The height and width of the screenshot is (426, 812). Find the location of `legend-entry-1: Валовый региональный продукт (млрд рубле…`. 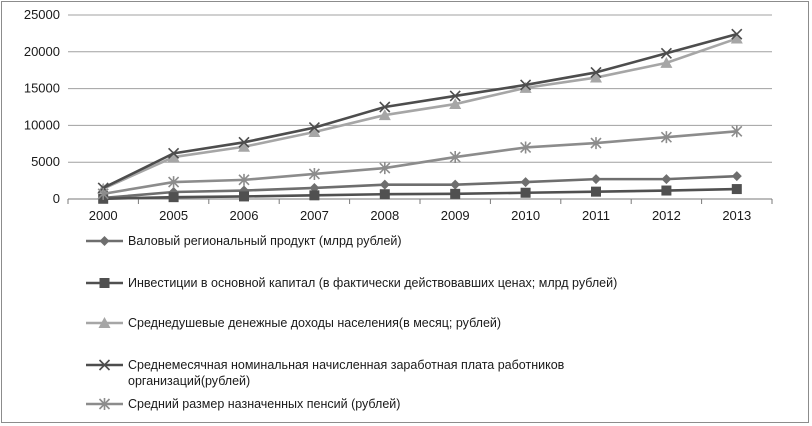

legend-entry-1: Валовый региональный продукт (млрд рубле… is located at coordinates (244, 241).